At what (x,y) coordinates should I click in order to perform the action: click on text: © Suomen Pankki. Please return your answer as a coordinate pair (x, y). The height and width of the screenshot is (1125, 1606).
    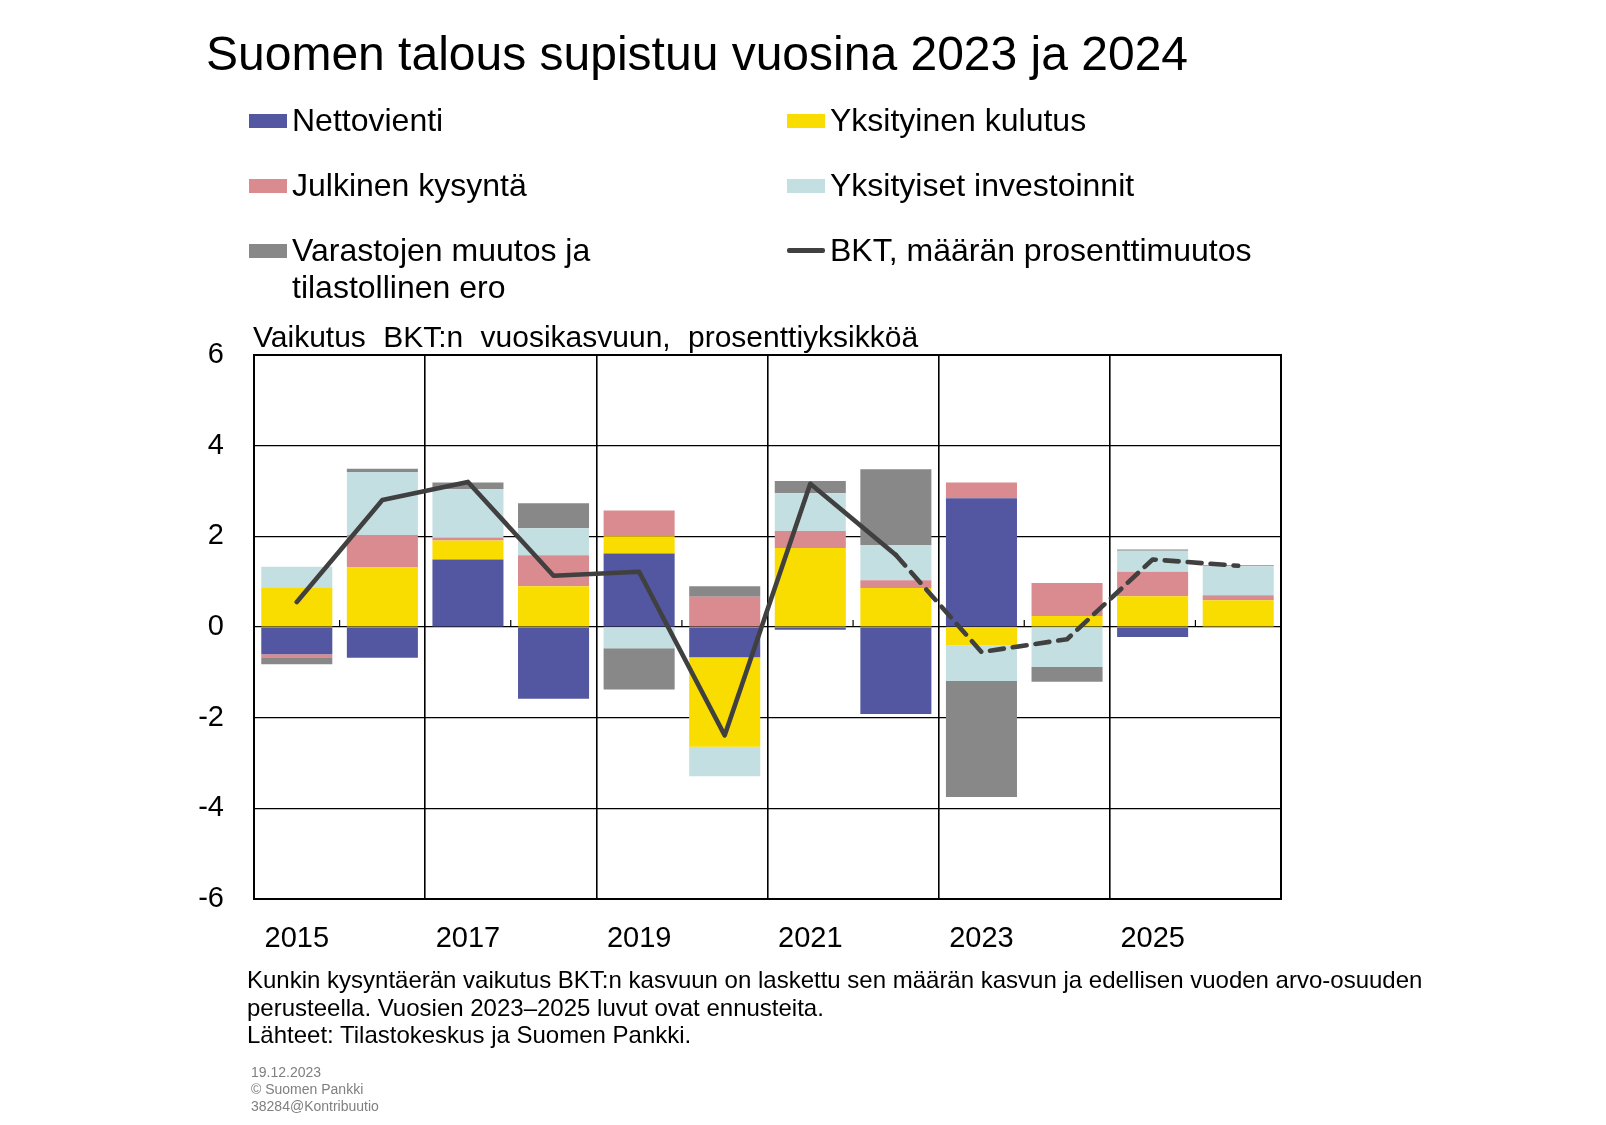
    Looking at the image, I should click on (308, 1089).